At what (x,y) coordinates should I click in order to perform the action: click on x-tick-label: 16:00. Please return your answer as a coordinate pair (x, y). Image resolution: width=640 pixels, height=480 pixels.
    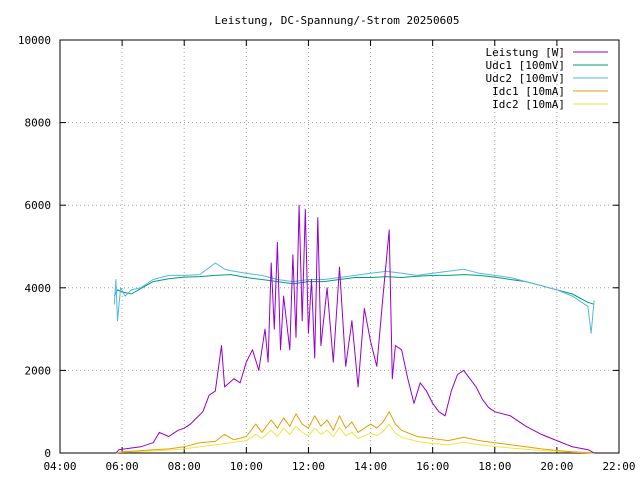
    Looking at the image, I should click on (432, 466).